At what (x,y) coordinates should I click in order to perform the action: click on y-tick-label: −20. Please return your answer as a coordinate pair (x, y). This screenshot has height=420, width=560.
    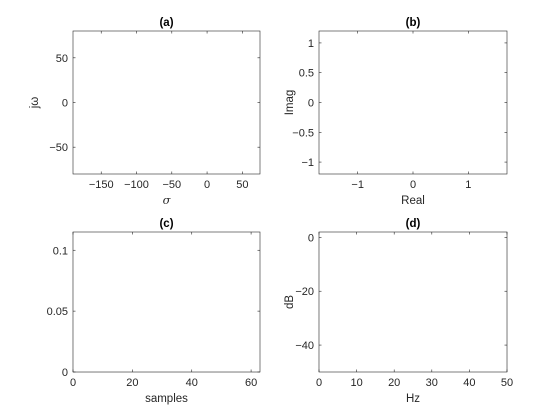
    Looking at the image, I should click on (304, 292).